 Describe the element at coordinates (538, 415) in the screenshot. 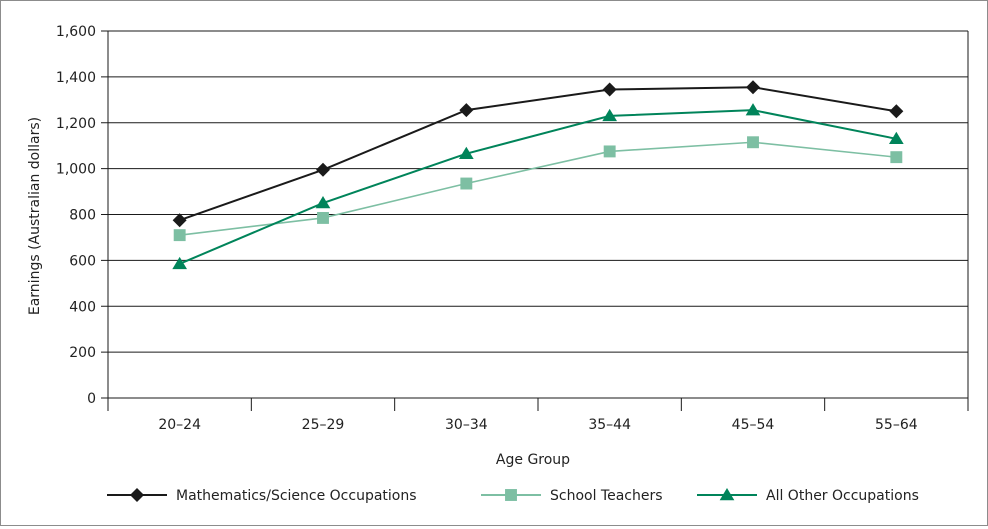

I see `x-axis-ticks: 20–24 25–29 30–34 35–44 45–54 55–64` at that location.